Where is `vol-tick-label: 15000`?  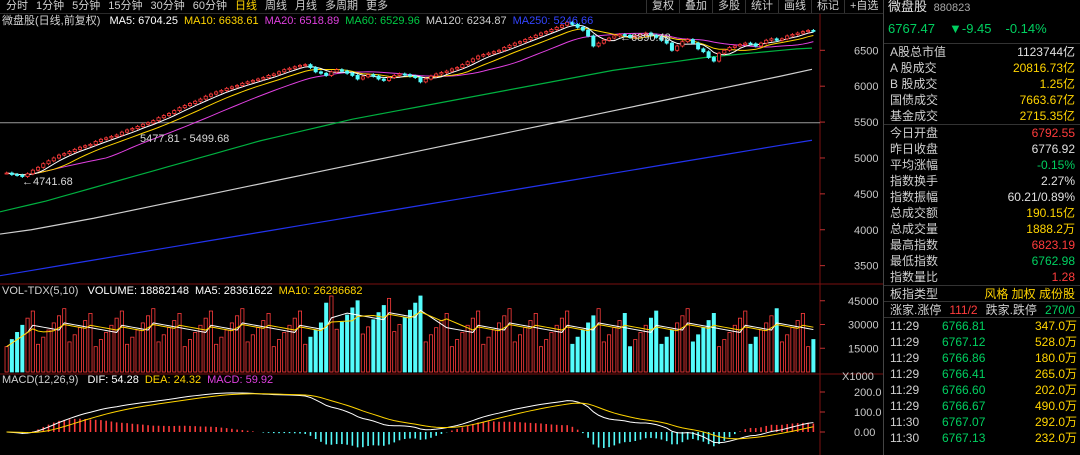 vol-tick-label: 15000 is located at coordinates (863, 349).